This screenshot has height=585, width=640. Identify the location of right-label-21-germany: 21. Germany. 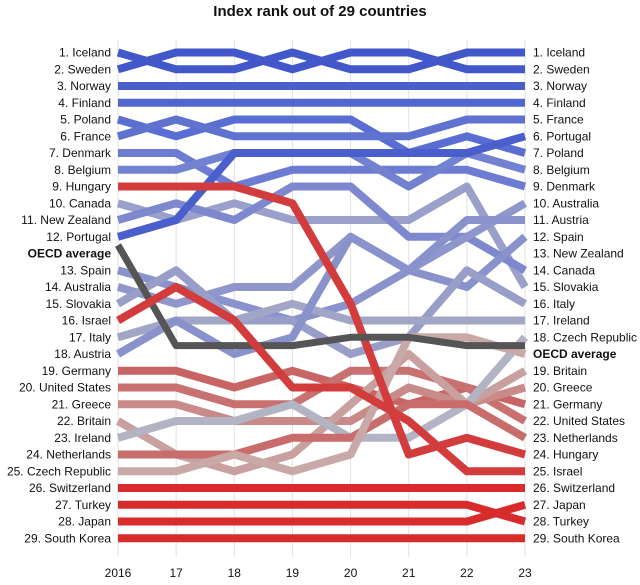
(567, 404).